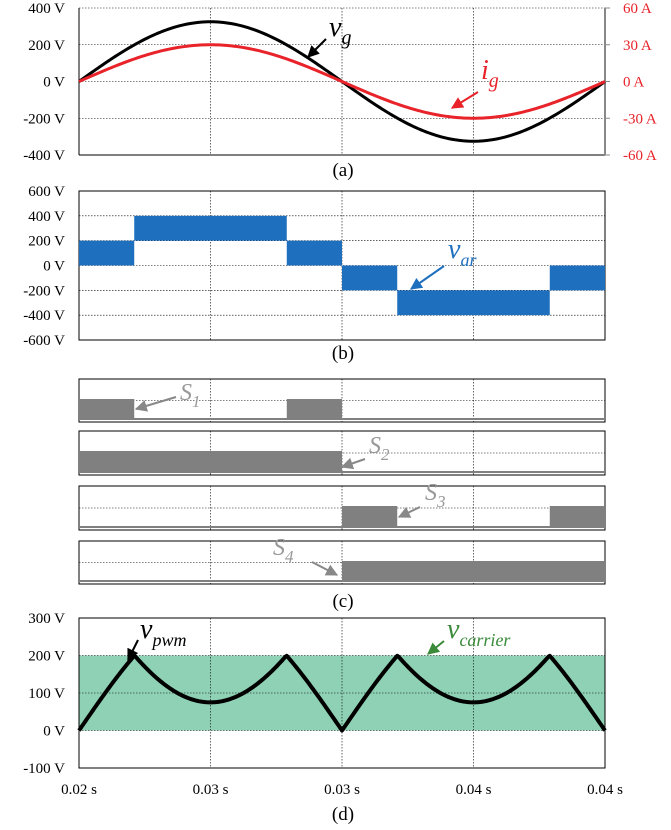  I want to click on label-s4: S4, so click(283, 550).